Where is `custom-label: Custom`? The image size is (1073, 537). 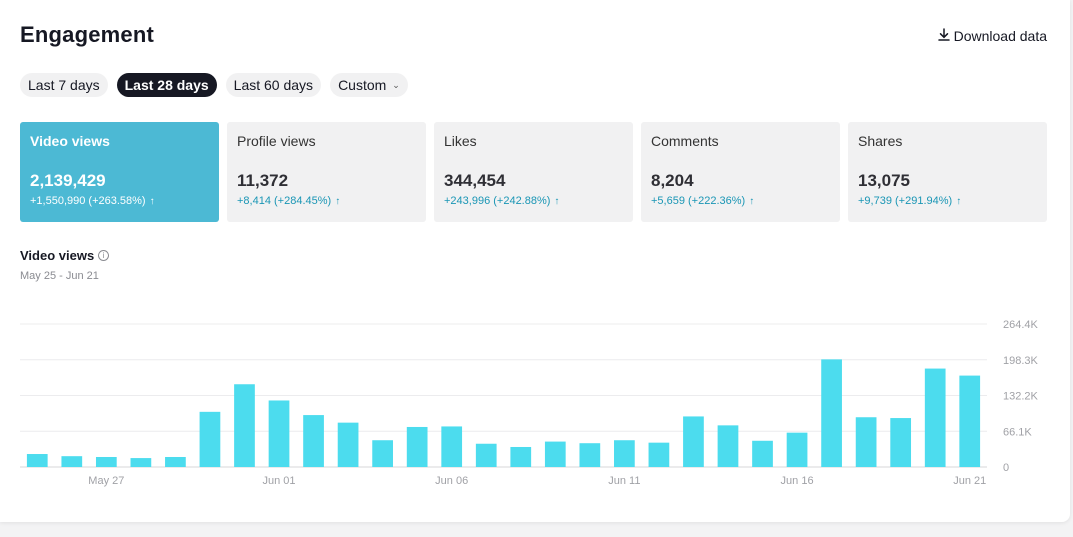 custom-label: Custom is located at coordinates (362, 85).